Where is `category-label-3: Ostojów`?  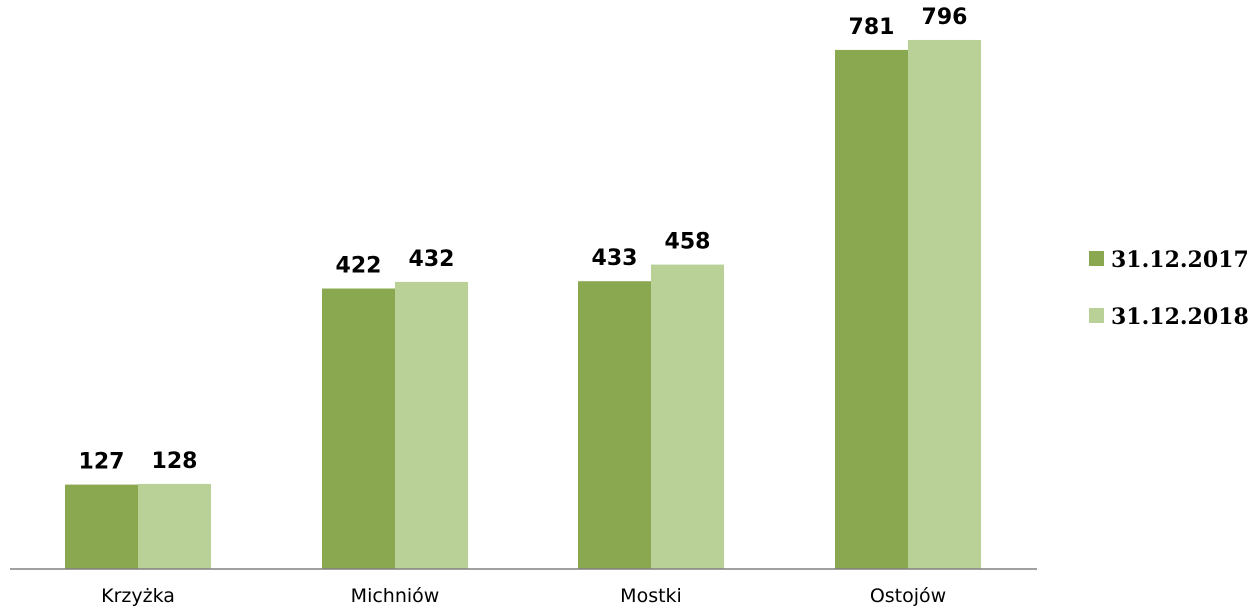 category-label-3: Ostojów is located at coordinates (908, 596).